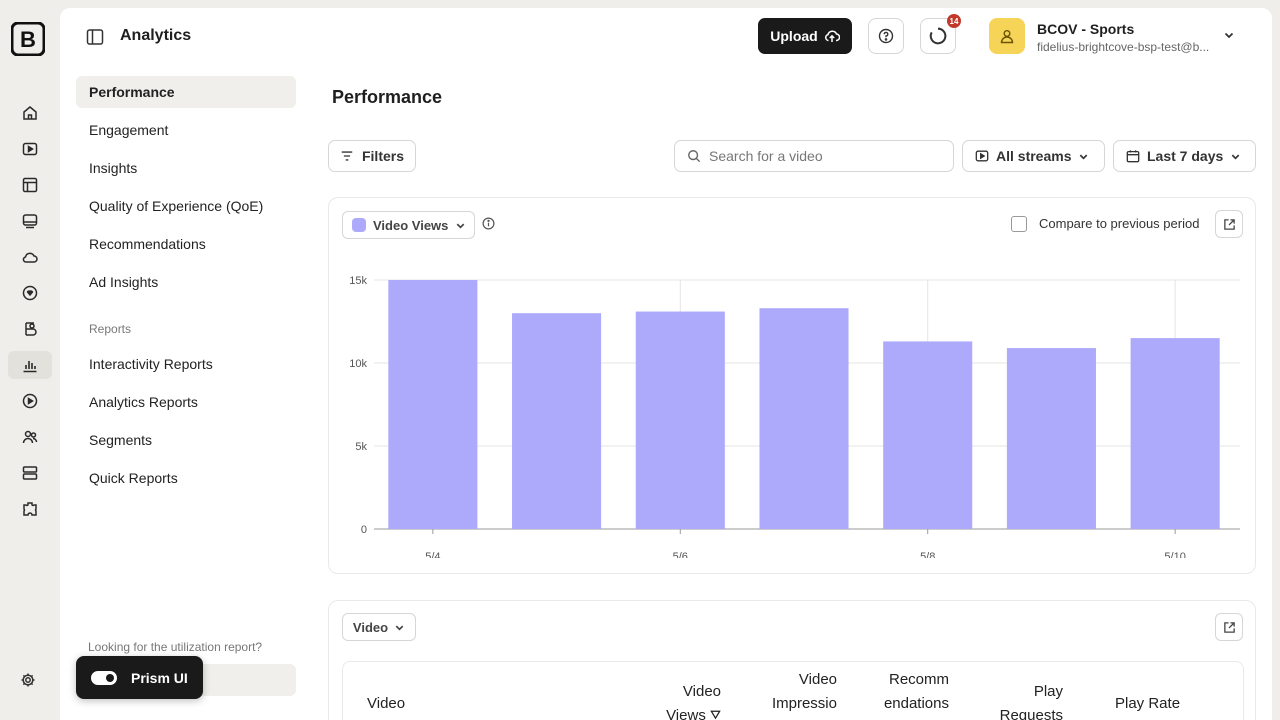 This screenshot has width=1280, height=720. What do you see at coordinates (1119, 223) in the screenshot?
I see `compare-label: Compare to previous period` at bounding box center [1119, 223].